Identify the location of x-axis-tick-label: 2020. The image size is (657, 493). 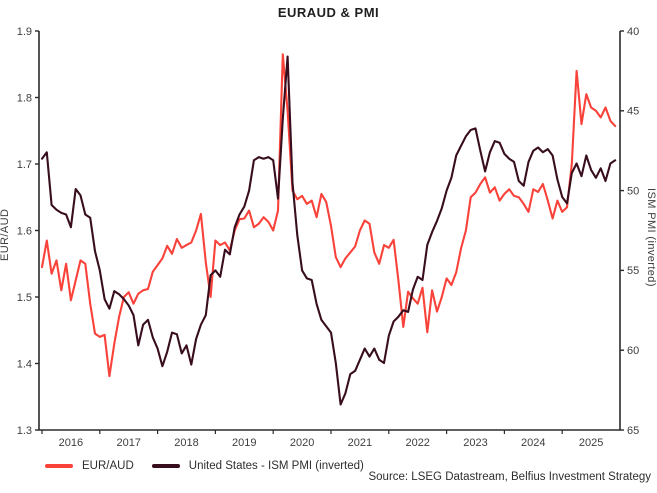
(302, 443).